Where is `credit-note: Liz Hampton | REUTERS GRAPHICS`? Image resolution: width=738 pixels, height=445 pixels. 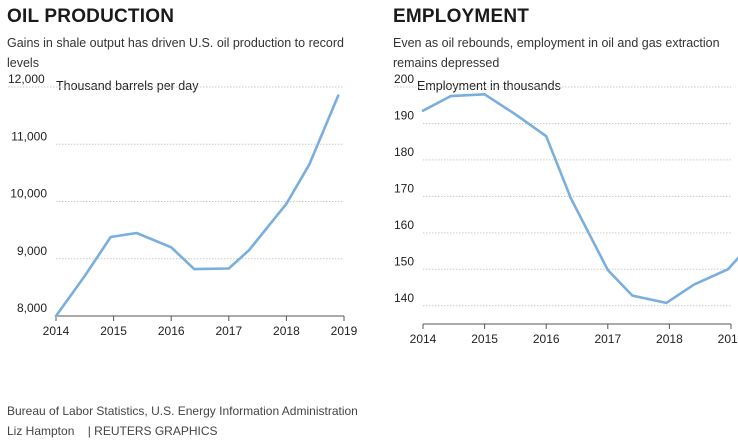
credit-note: Liz Hampton | REUTERS GRAPHICS is located at coordinates (112, 431).